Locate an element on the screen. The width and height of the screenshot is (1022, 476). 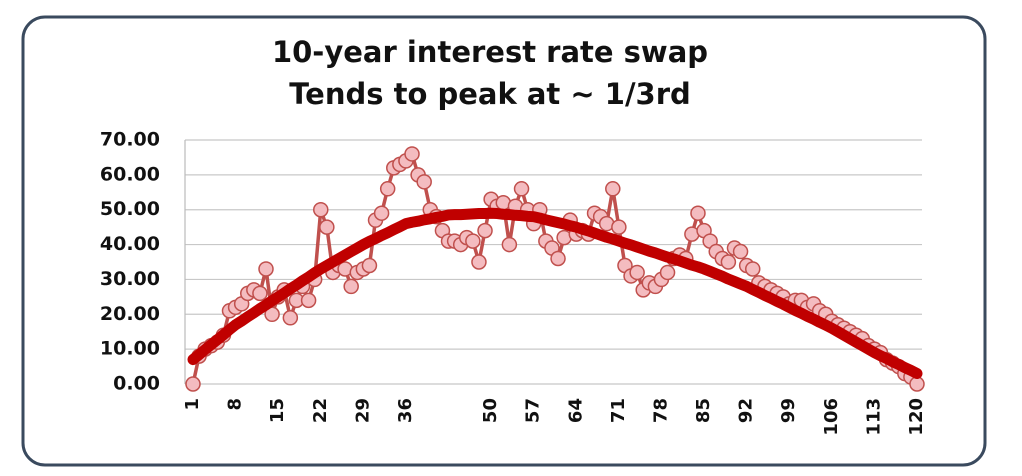
x-tick-label: 78 is located at coordinates (660, 410).